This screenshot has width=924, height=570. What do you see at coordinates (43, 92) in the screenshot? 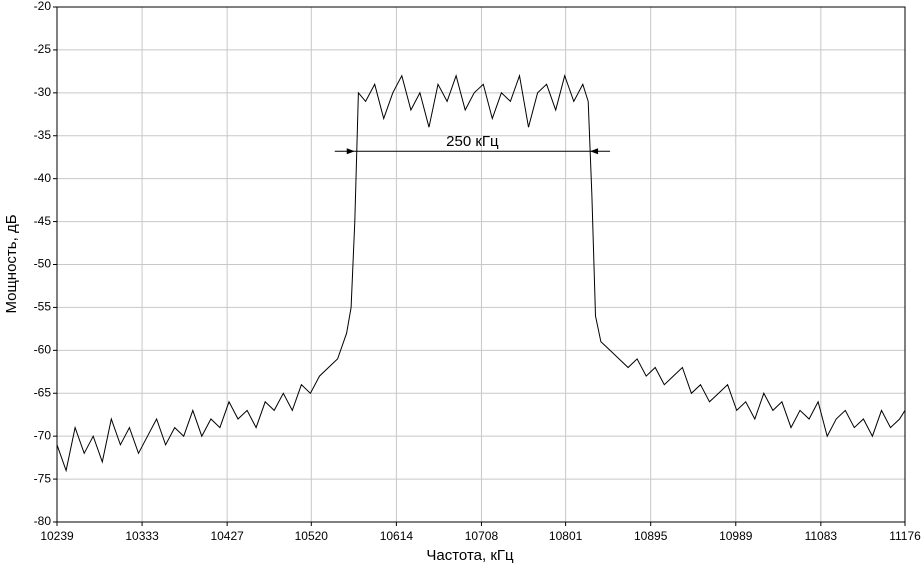
I see `y-tick-label: -30` at bounding box center [43, 92].